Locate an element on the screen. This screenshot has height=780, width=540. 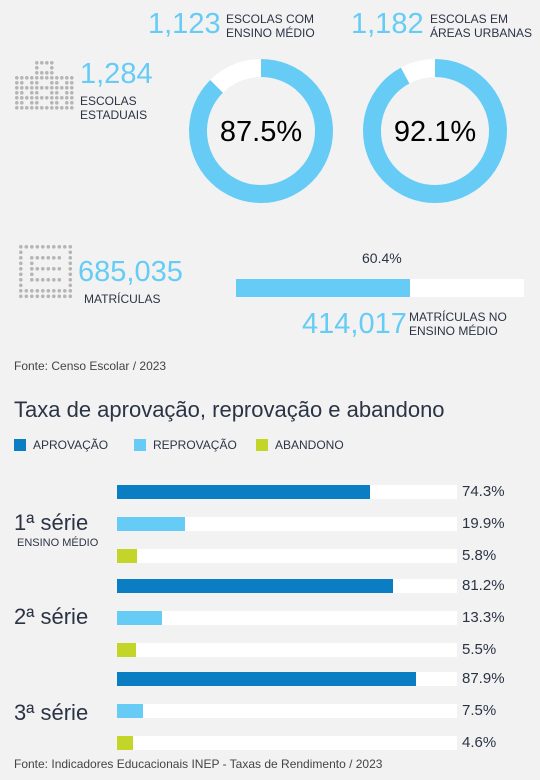
stat-urbanas-label: ESCOLAS EM ÁREAS URBANAS is located at coordinates (481, 26).